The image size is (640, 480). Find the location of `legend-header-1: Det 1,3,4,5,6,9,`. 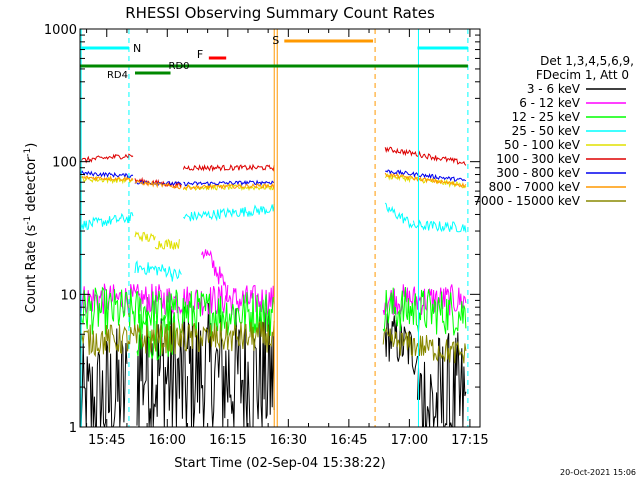

legend-header-1: Det 1,3,4,5,6,9, is located at coordinates (587, 61).